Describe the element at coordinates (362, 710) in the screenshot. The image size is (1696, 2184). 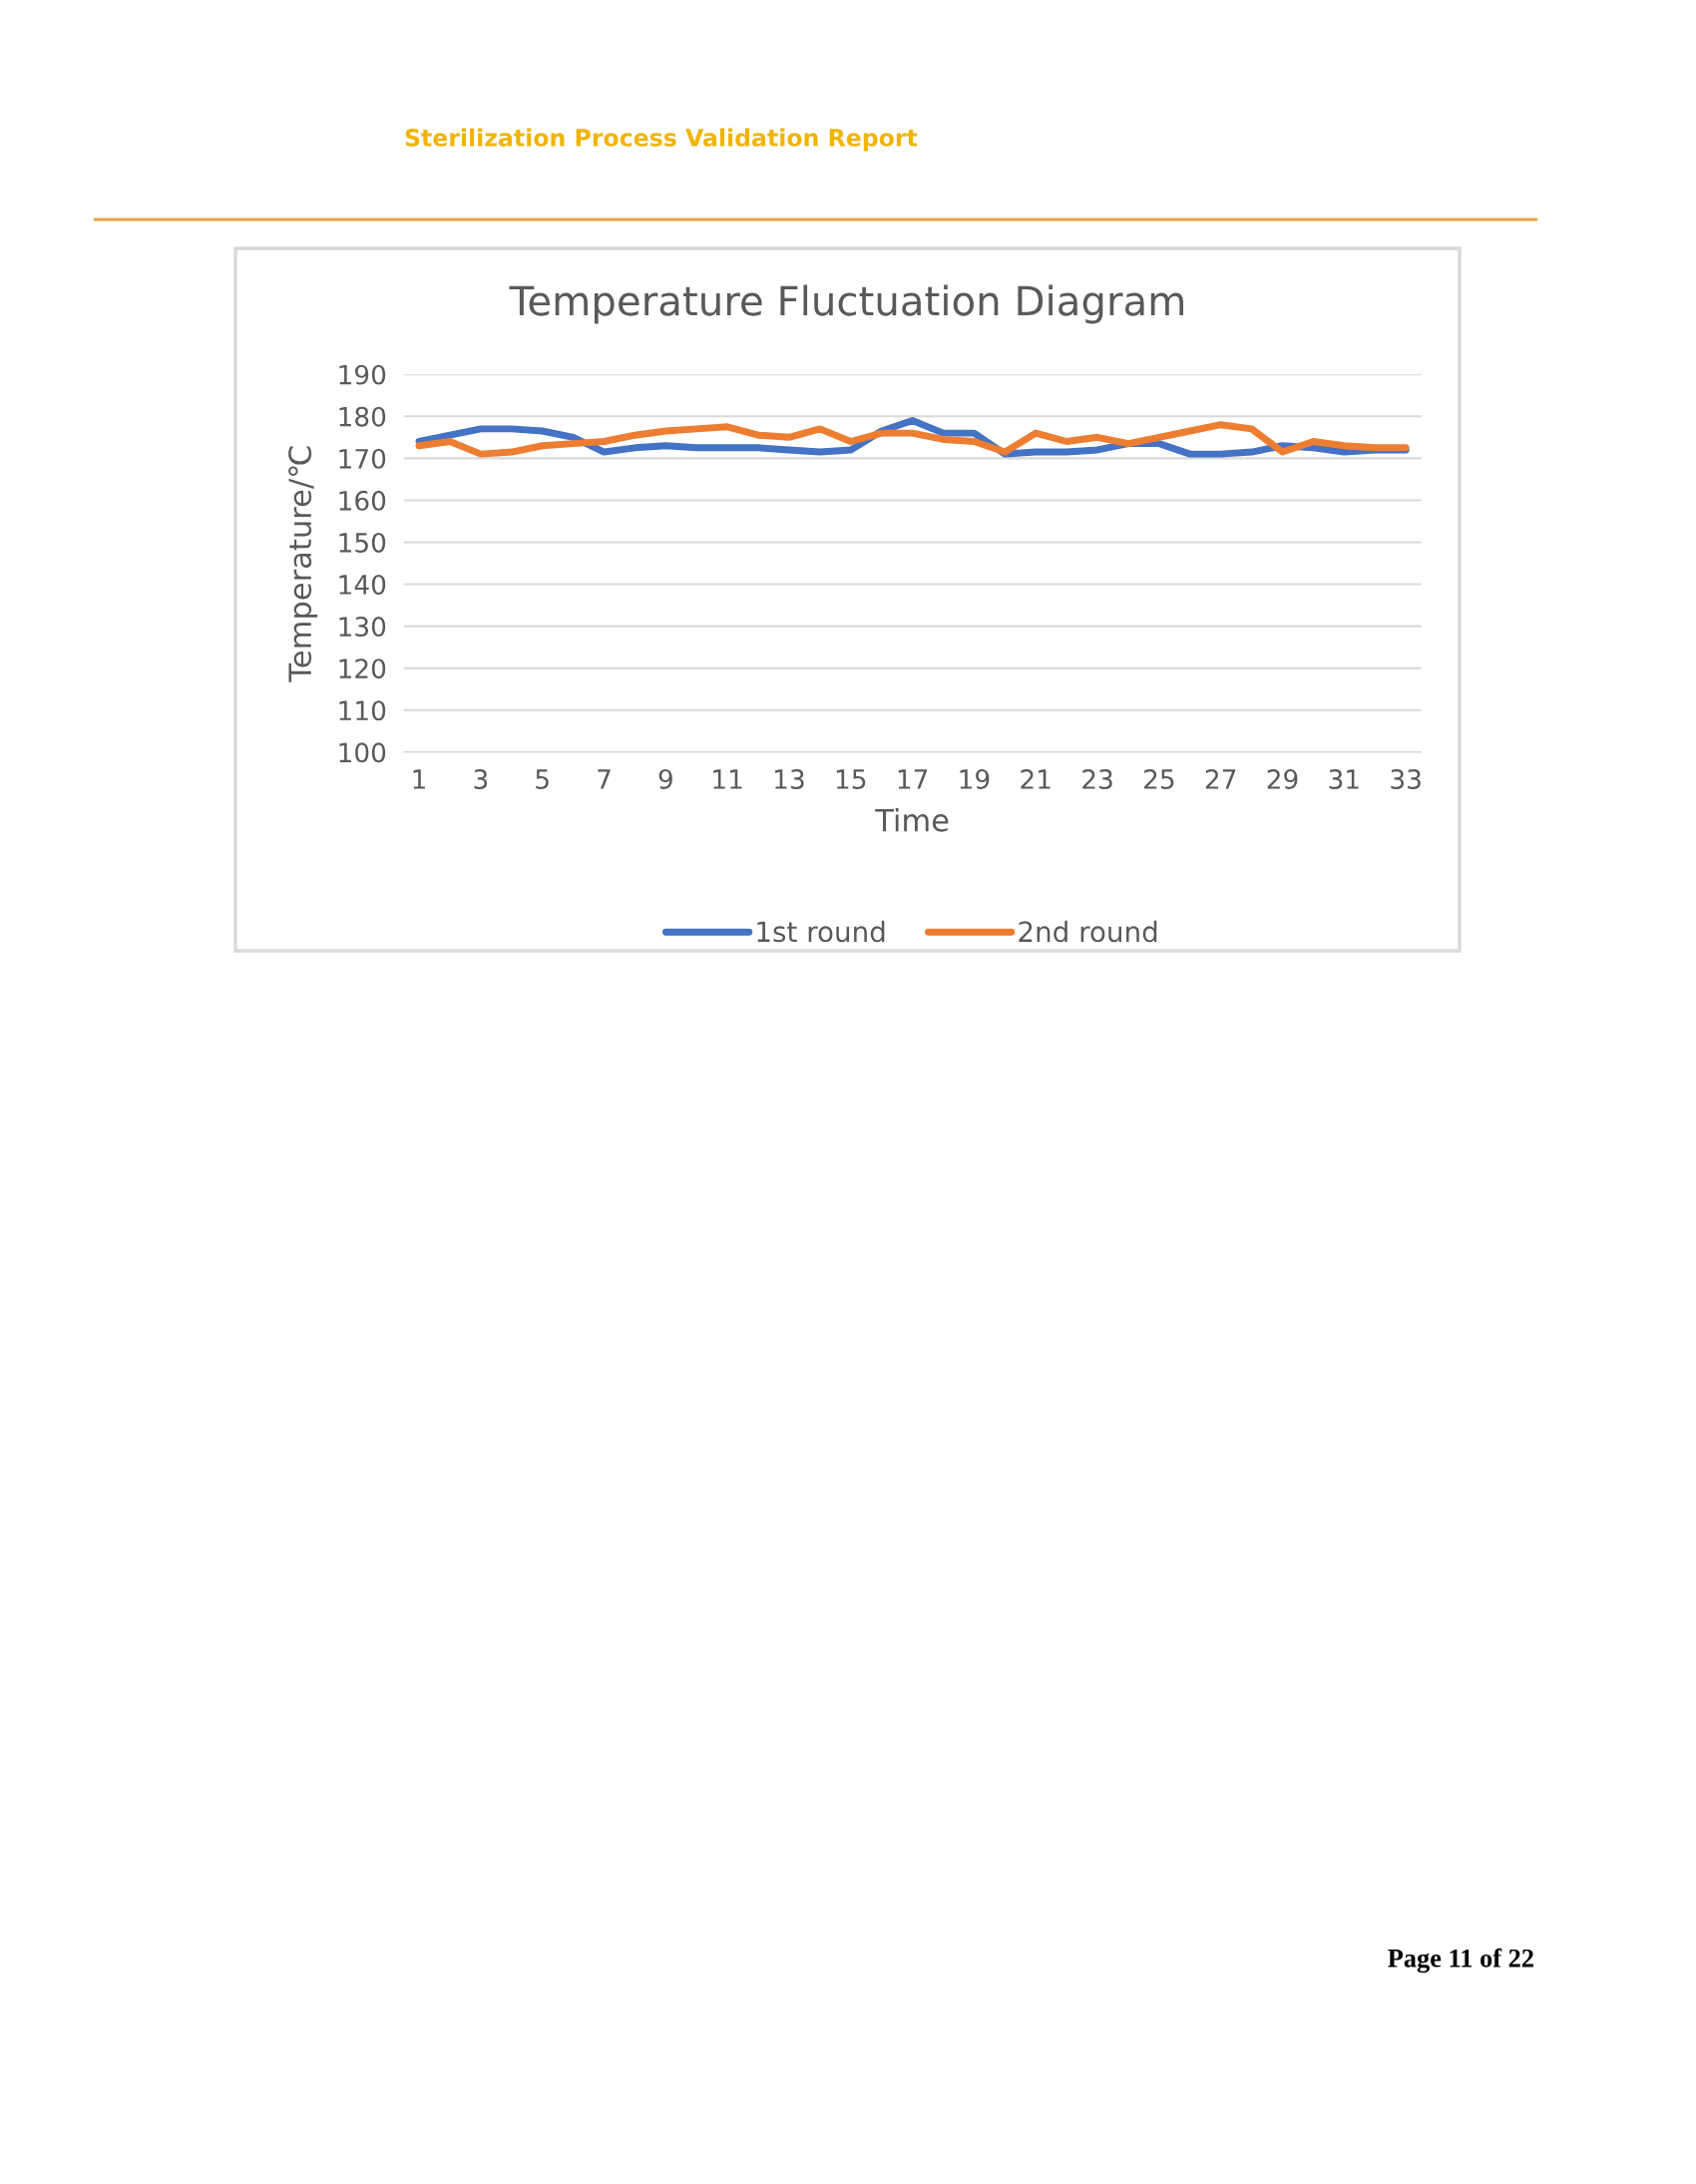
I see `y-tick-label: 110` at that location.